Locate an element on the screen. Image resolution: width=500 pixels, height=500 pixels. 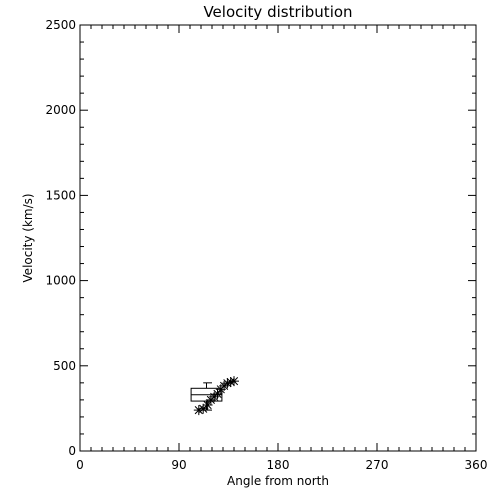
x-tick-label: 180 is located at coordinates (278, 465).